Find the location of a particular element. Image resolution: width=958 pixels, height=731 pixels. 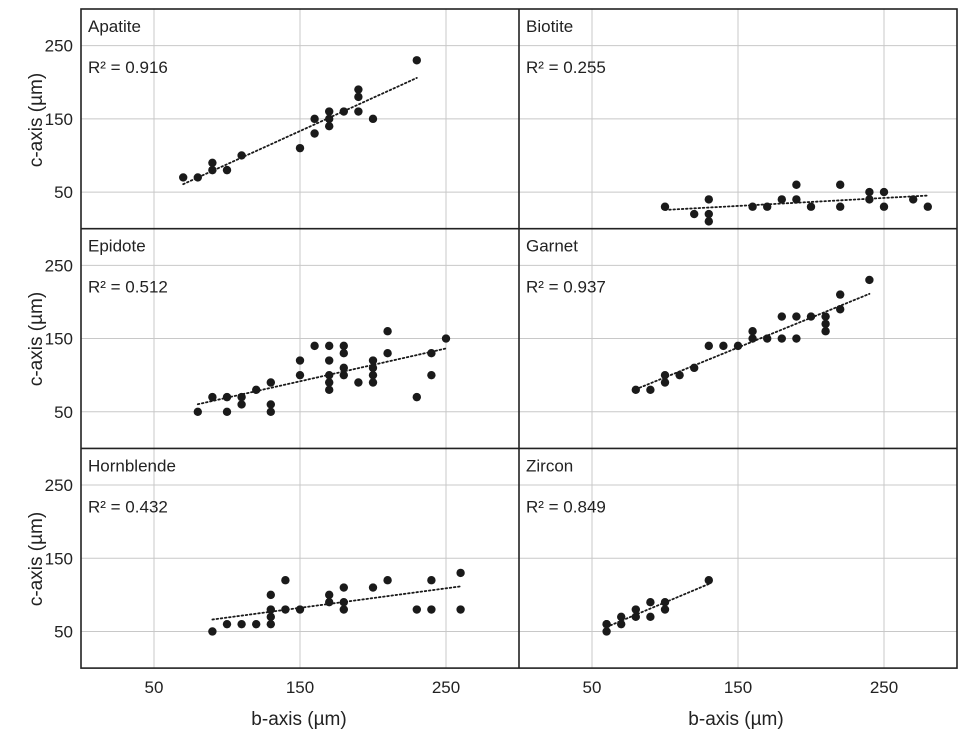

panel-garnet: Garnet R² = 0.937 is located at coordinates (738, 338).